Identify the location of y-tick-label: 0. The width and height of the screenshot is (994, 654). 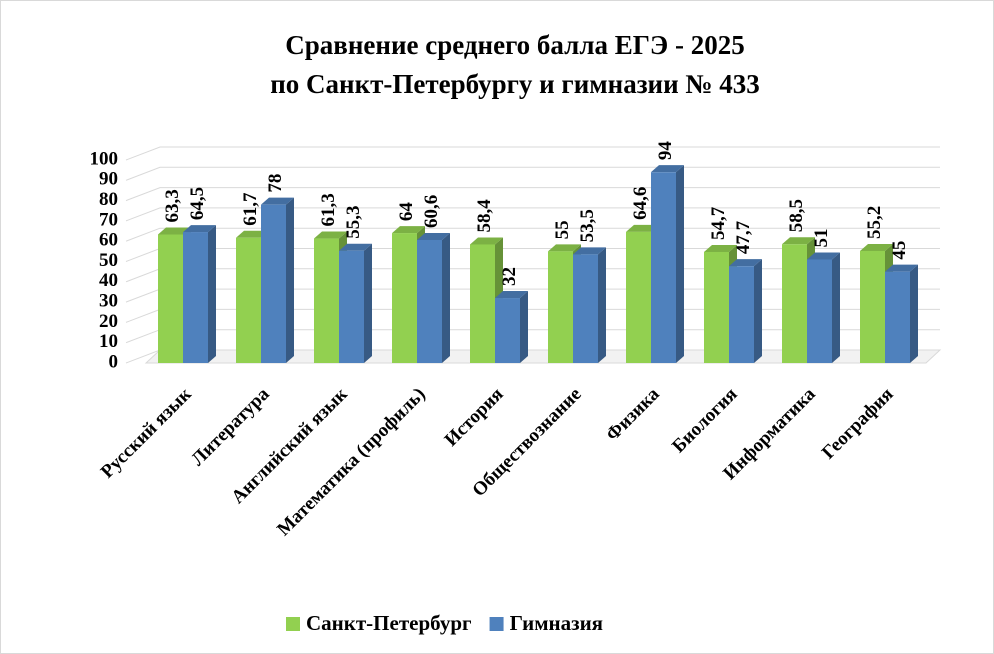
(114, 361).